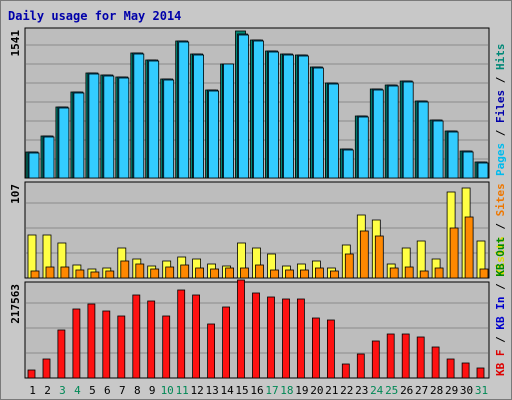 This screenshot has width=512, height=400. Describe the element at coordinates (500, 57) in the screenshot. I see `legend-entry: Hits` at that location.